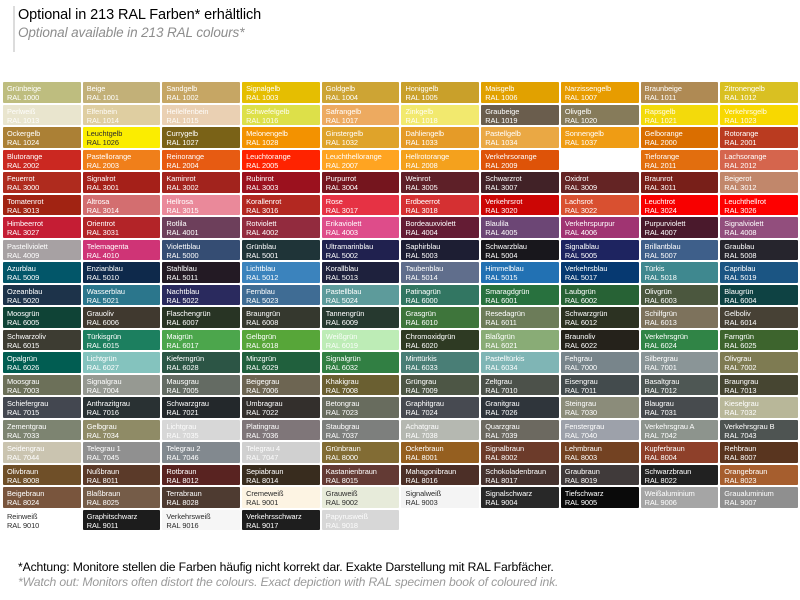  Describe the element at coordinates (440, 362) in the screenshot. I see `colour-swatch: Minttürkis RAL 6033` at that location.